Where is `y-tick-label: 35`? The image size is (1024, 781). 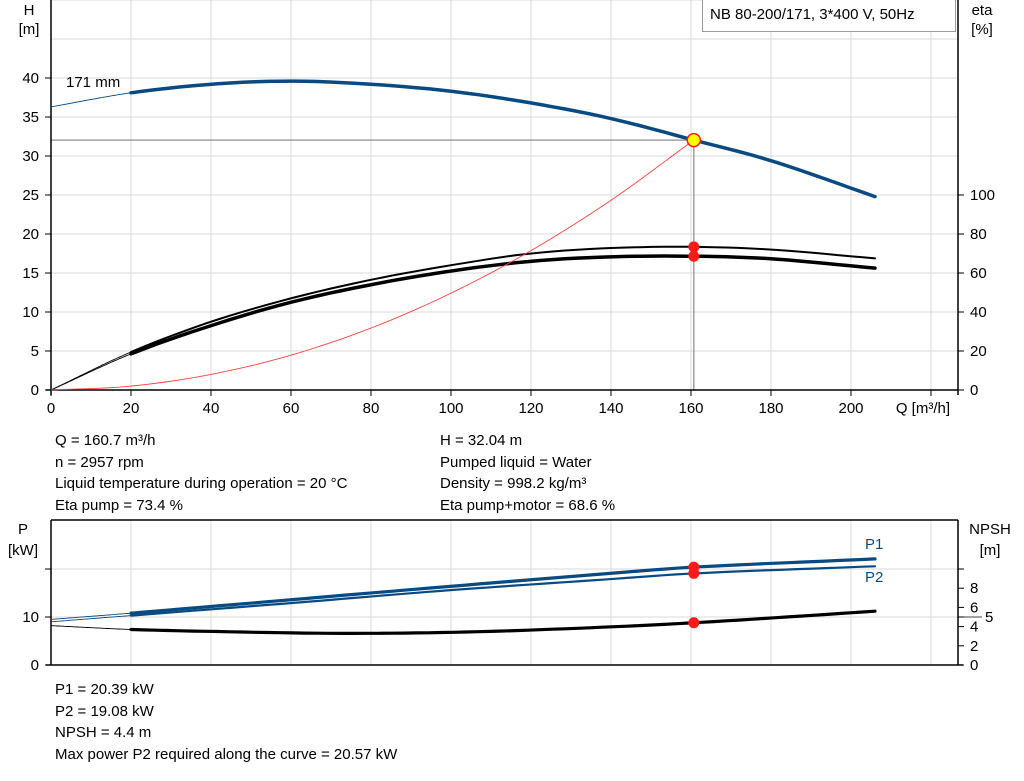
y-tick-label: 35 is located at coordinates (30, 117).